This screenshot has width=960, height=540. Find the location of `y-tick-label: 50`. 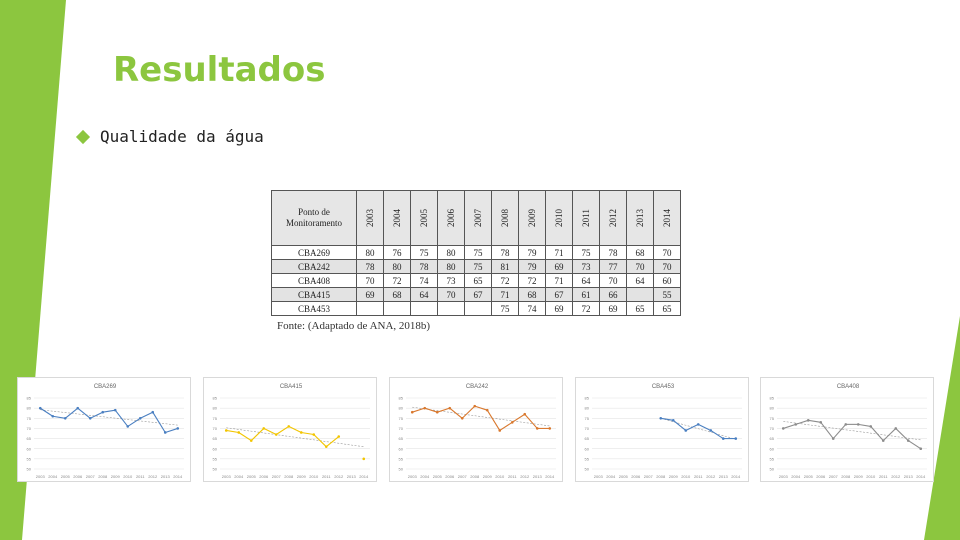

y-tick-label: 50 is located at coordinates (587, 469).